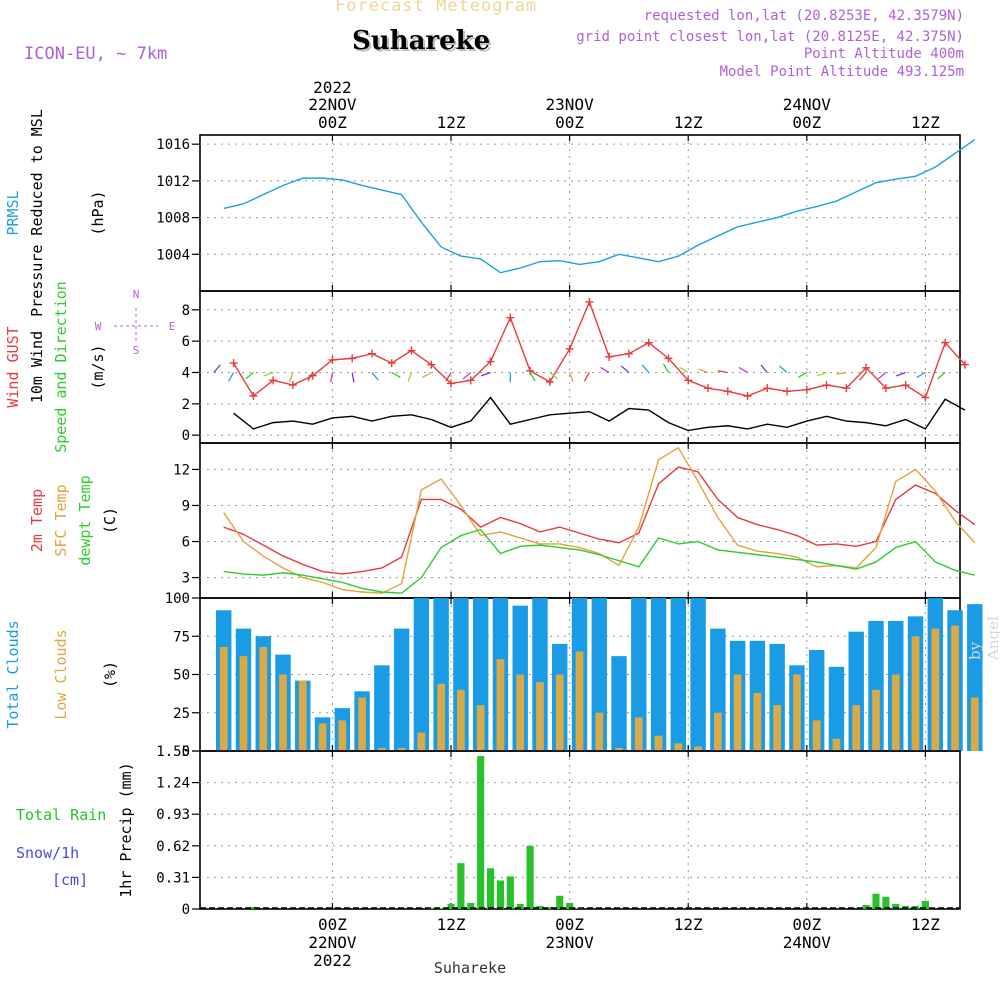  Describe the element at coordinates (599, 349) in the screenshot. I see `wind-series-wind-gust` at that location.